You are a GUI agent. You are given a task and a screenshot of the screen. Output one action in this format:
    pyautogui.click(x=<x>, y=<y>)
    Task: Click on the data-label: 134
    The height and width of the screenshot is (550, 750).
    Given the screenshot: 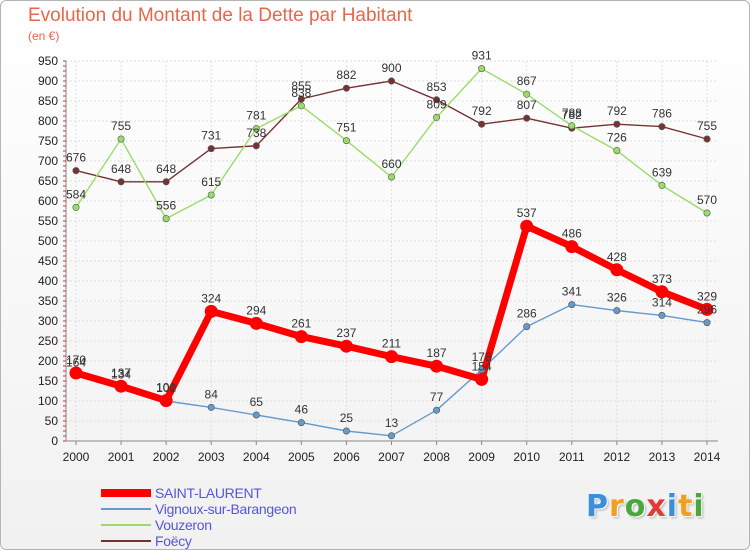 What is the action you would take?
    pyautogui.click(x=121, y=374)
    